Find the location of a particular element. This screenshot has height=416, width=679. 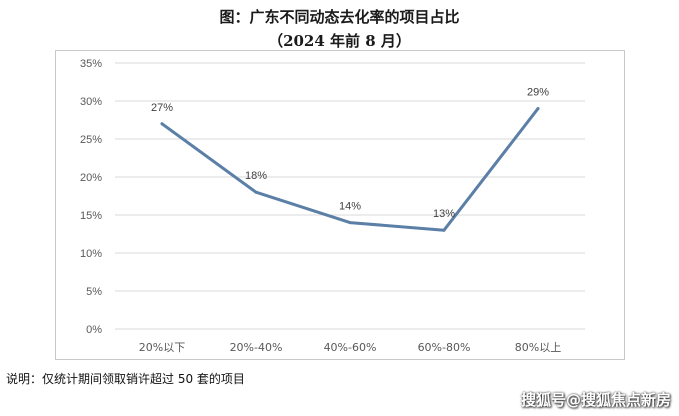

data-label: 14% is located at coordinates (350, 207).